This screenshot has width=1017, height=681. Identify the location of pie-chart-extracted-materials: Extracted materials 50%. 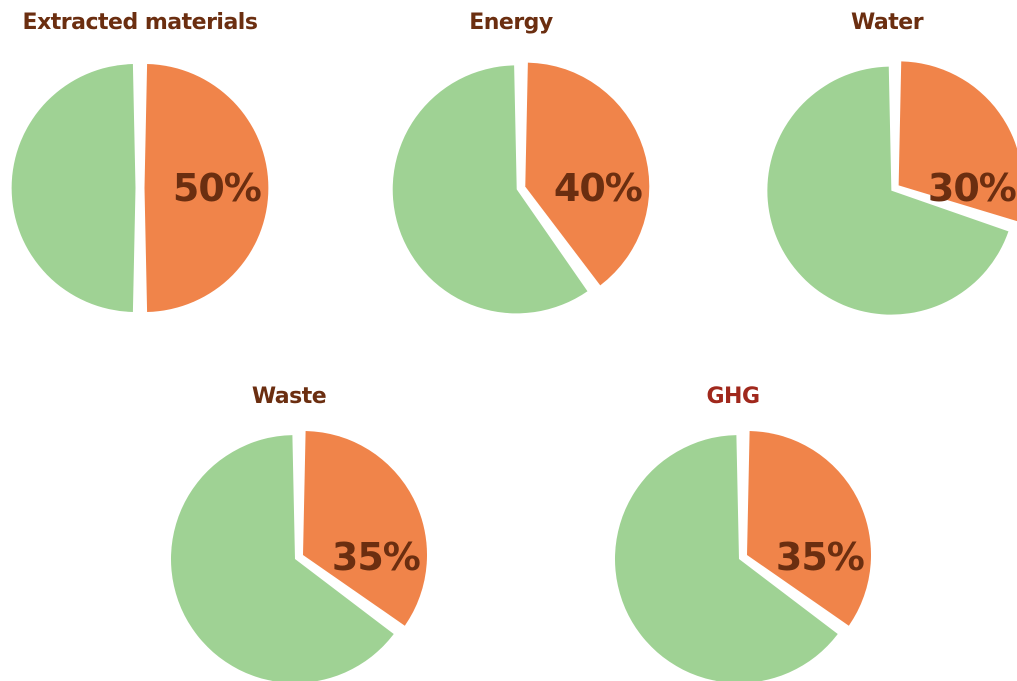
(140, 161).